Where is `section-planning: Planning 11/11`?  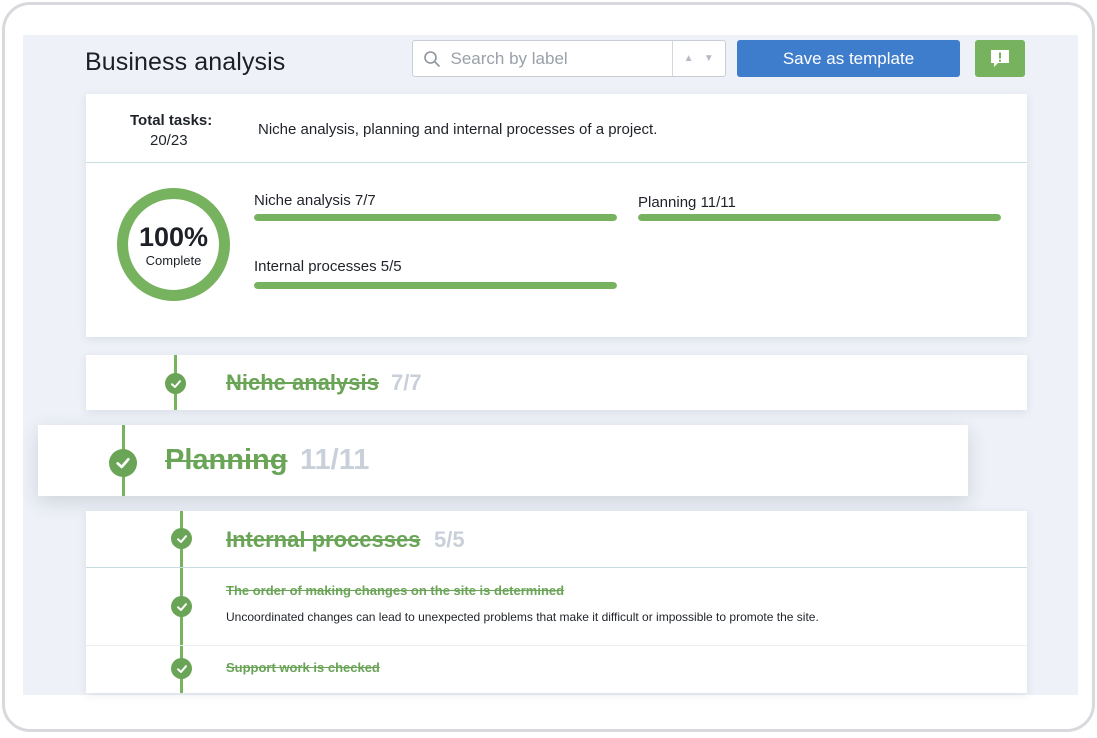 section-planning: Planning 11/11 is located at coordinates (503, 460).